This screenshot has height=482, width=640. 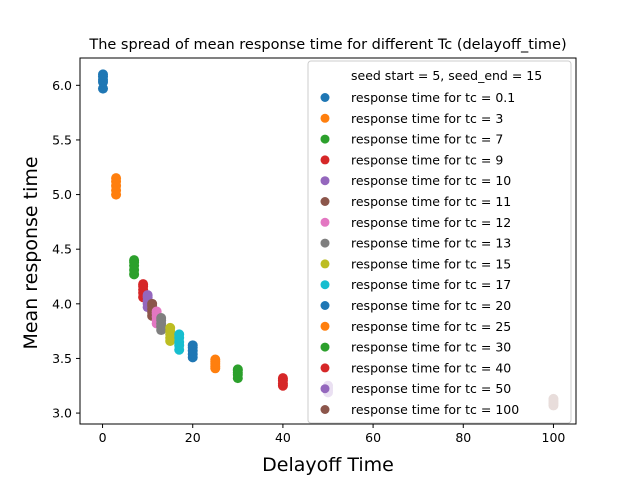 I want to click on y-axis-ticks: 3.0 3.5 4.0 4.5 5.0 5.5 6.0, so click(x=66, y=249).